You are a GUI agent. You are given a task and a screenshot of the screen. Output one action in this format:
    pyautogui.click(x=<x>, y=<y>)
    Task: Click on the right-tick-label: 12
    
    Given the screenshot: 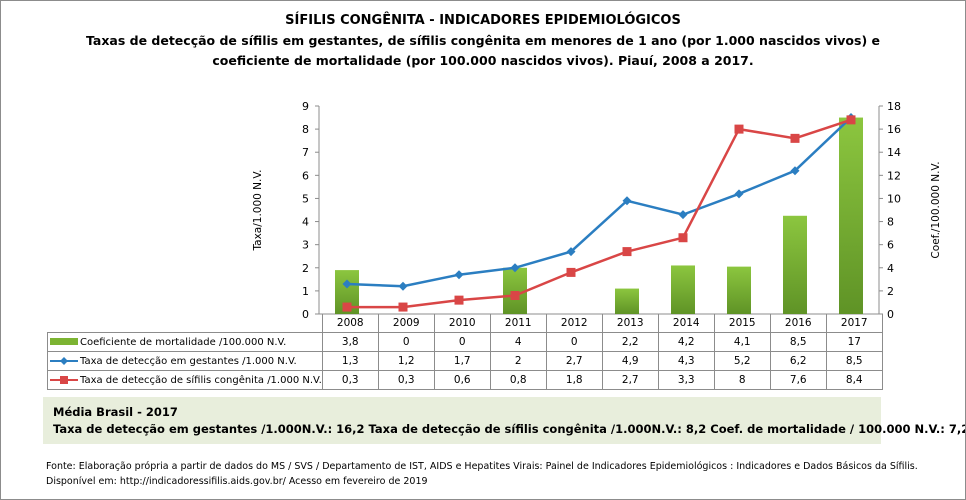 What is the action you would take?
    pyautogui.click(x=894, y=175)
    